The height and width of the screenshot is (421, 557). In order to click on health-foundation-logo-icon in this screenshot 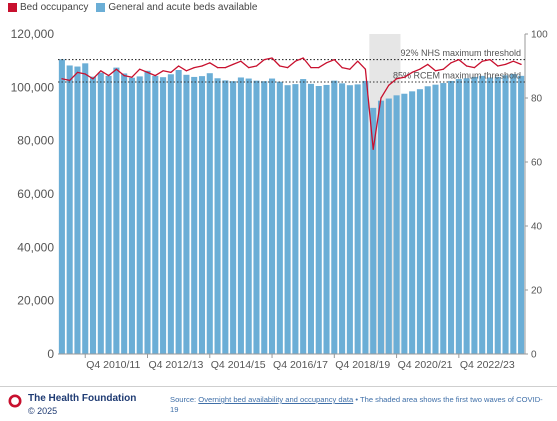, I will do `click(15, 401)`.